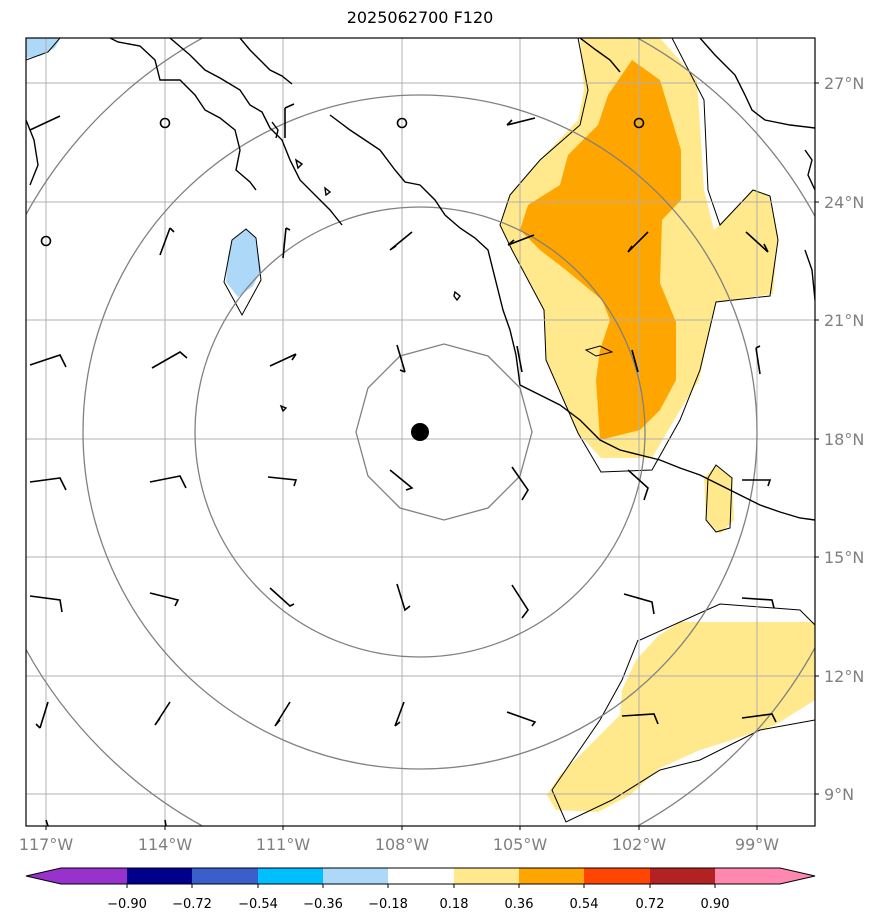 Image resolution: width=886 pixels, height=924 pixels. Describe the element at coordinates (243, 263) in the screenshot. I see `light-blue-patch-island` at that location.